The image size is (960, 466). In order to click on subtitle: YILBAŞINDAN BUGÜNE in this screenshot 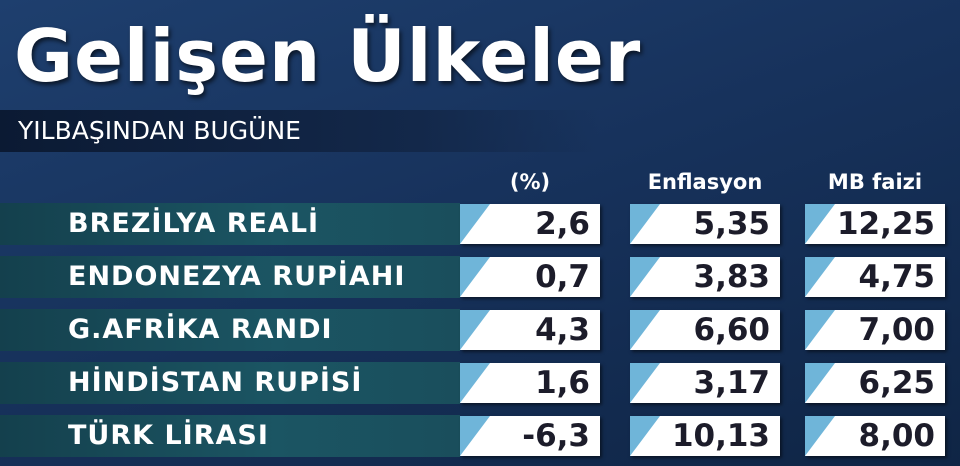, I will do `click(159, 130)`.